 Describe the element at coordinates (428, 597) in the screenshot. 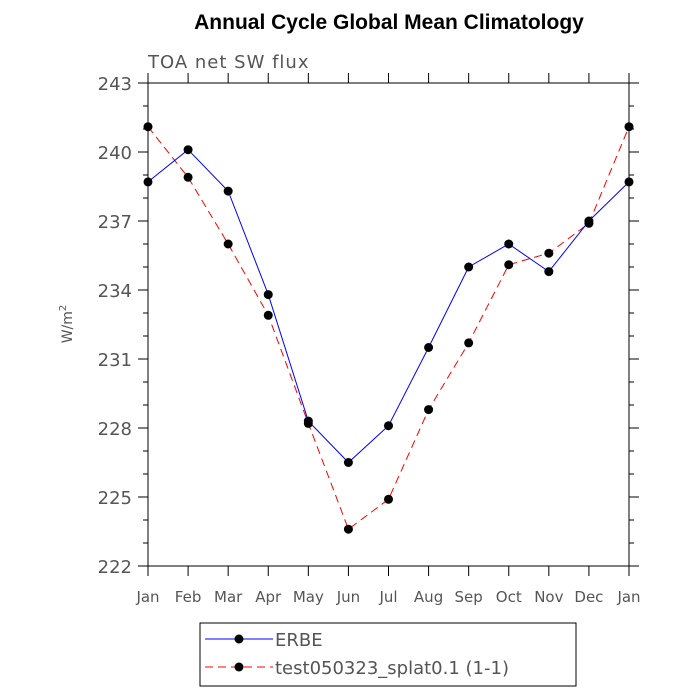

I see `x-tick-label: Aug` at that location.